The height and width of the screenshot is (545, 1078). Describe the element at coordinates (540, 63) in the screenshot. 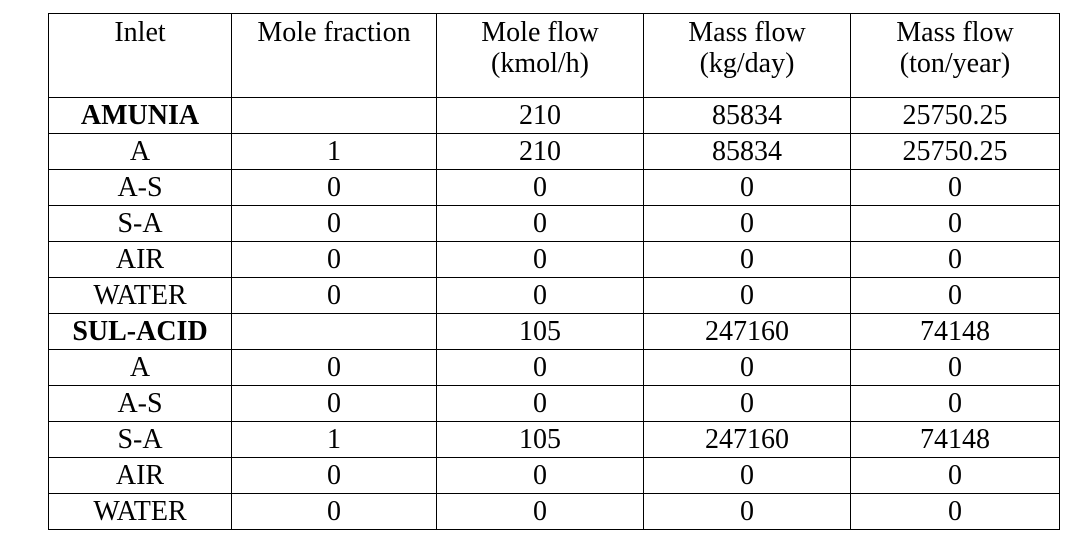

I see `header-mole-flow-line2: (kmol/h)` at that location.